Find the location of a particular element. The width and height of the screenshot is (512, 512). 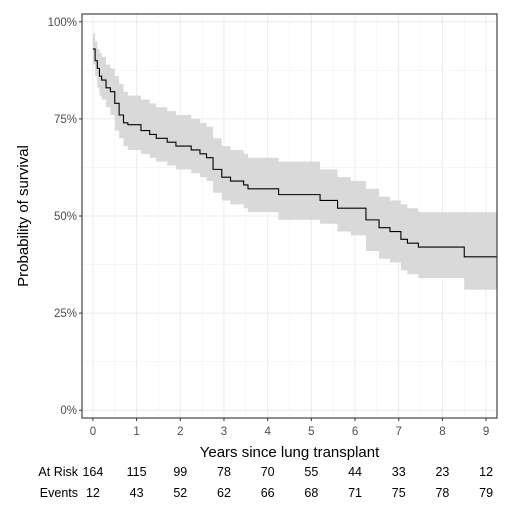

risk-cell: 55 is located at coordinates (311, 472).